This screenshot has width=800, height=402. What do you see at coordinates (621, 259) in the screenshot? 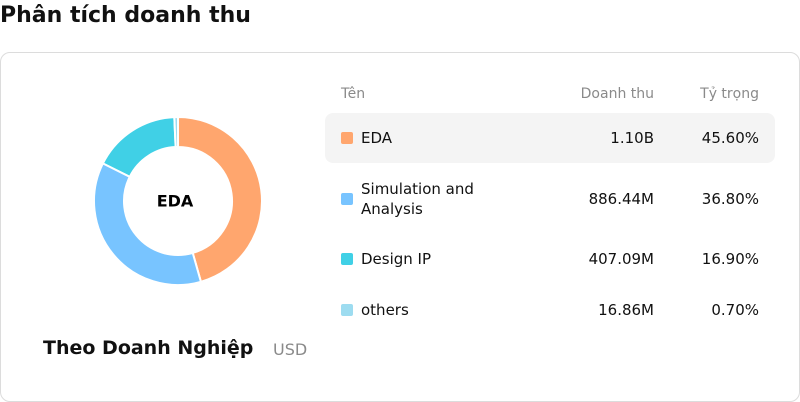
I see `revenue: 407.09M` at bounding box center [621, 259].